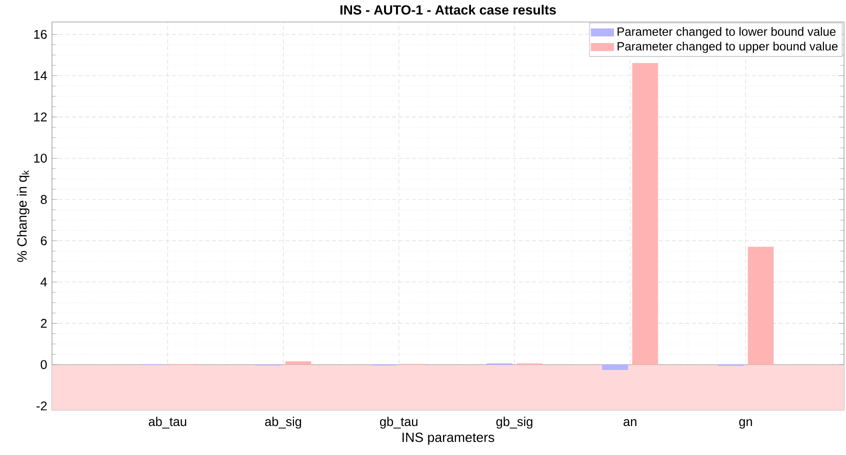  What do you see at coordinates (23, 216) in the screenshot?
I see `y-axis-title: % Change in q$_{k}$` at bounding box center [23, 216].